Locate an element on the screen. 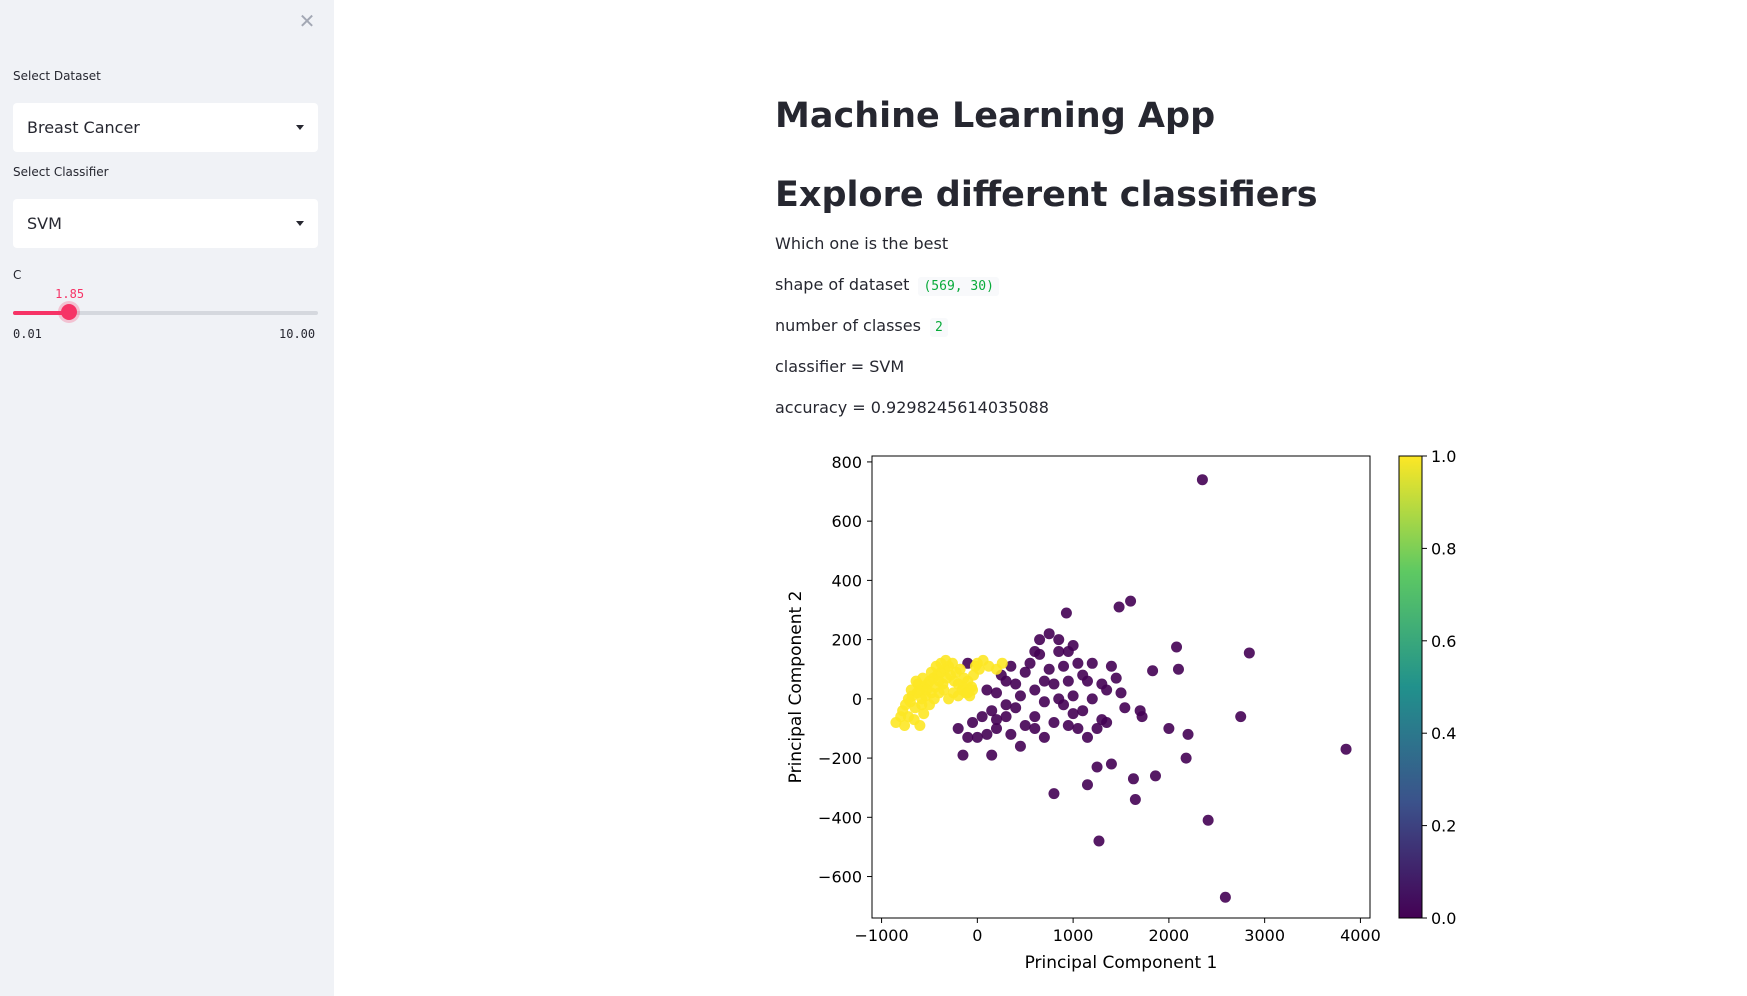 The image size is (1747, 996). c-slider-max: 10.00 is located at coordinates (297, 334).